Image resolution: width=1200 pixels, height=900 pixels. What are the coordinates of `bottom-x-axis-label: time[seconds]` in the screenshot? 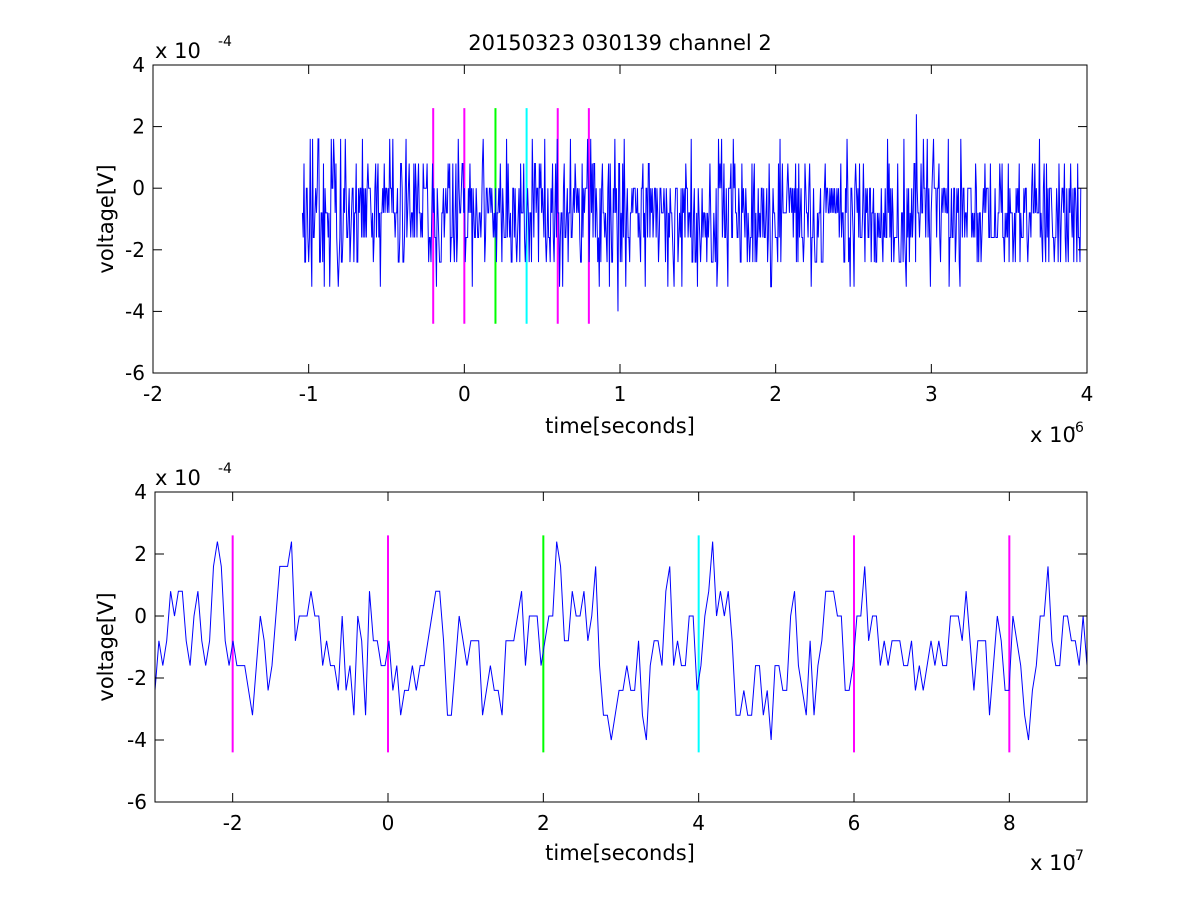 It's located at (620, 853).